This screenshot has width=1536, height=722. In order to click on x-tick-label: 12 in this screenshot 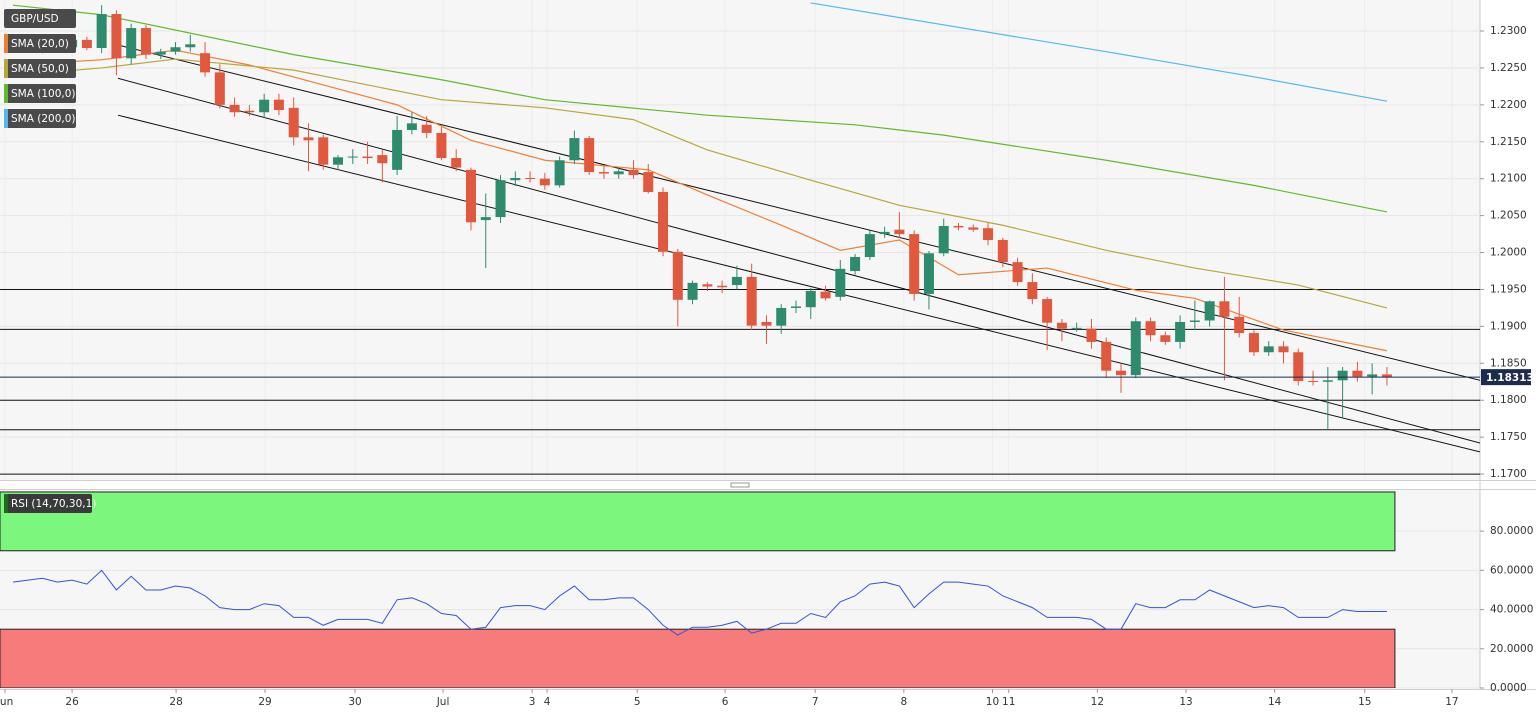, I will do `click(1097, 702)`.